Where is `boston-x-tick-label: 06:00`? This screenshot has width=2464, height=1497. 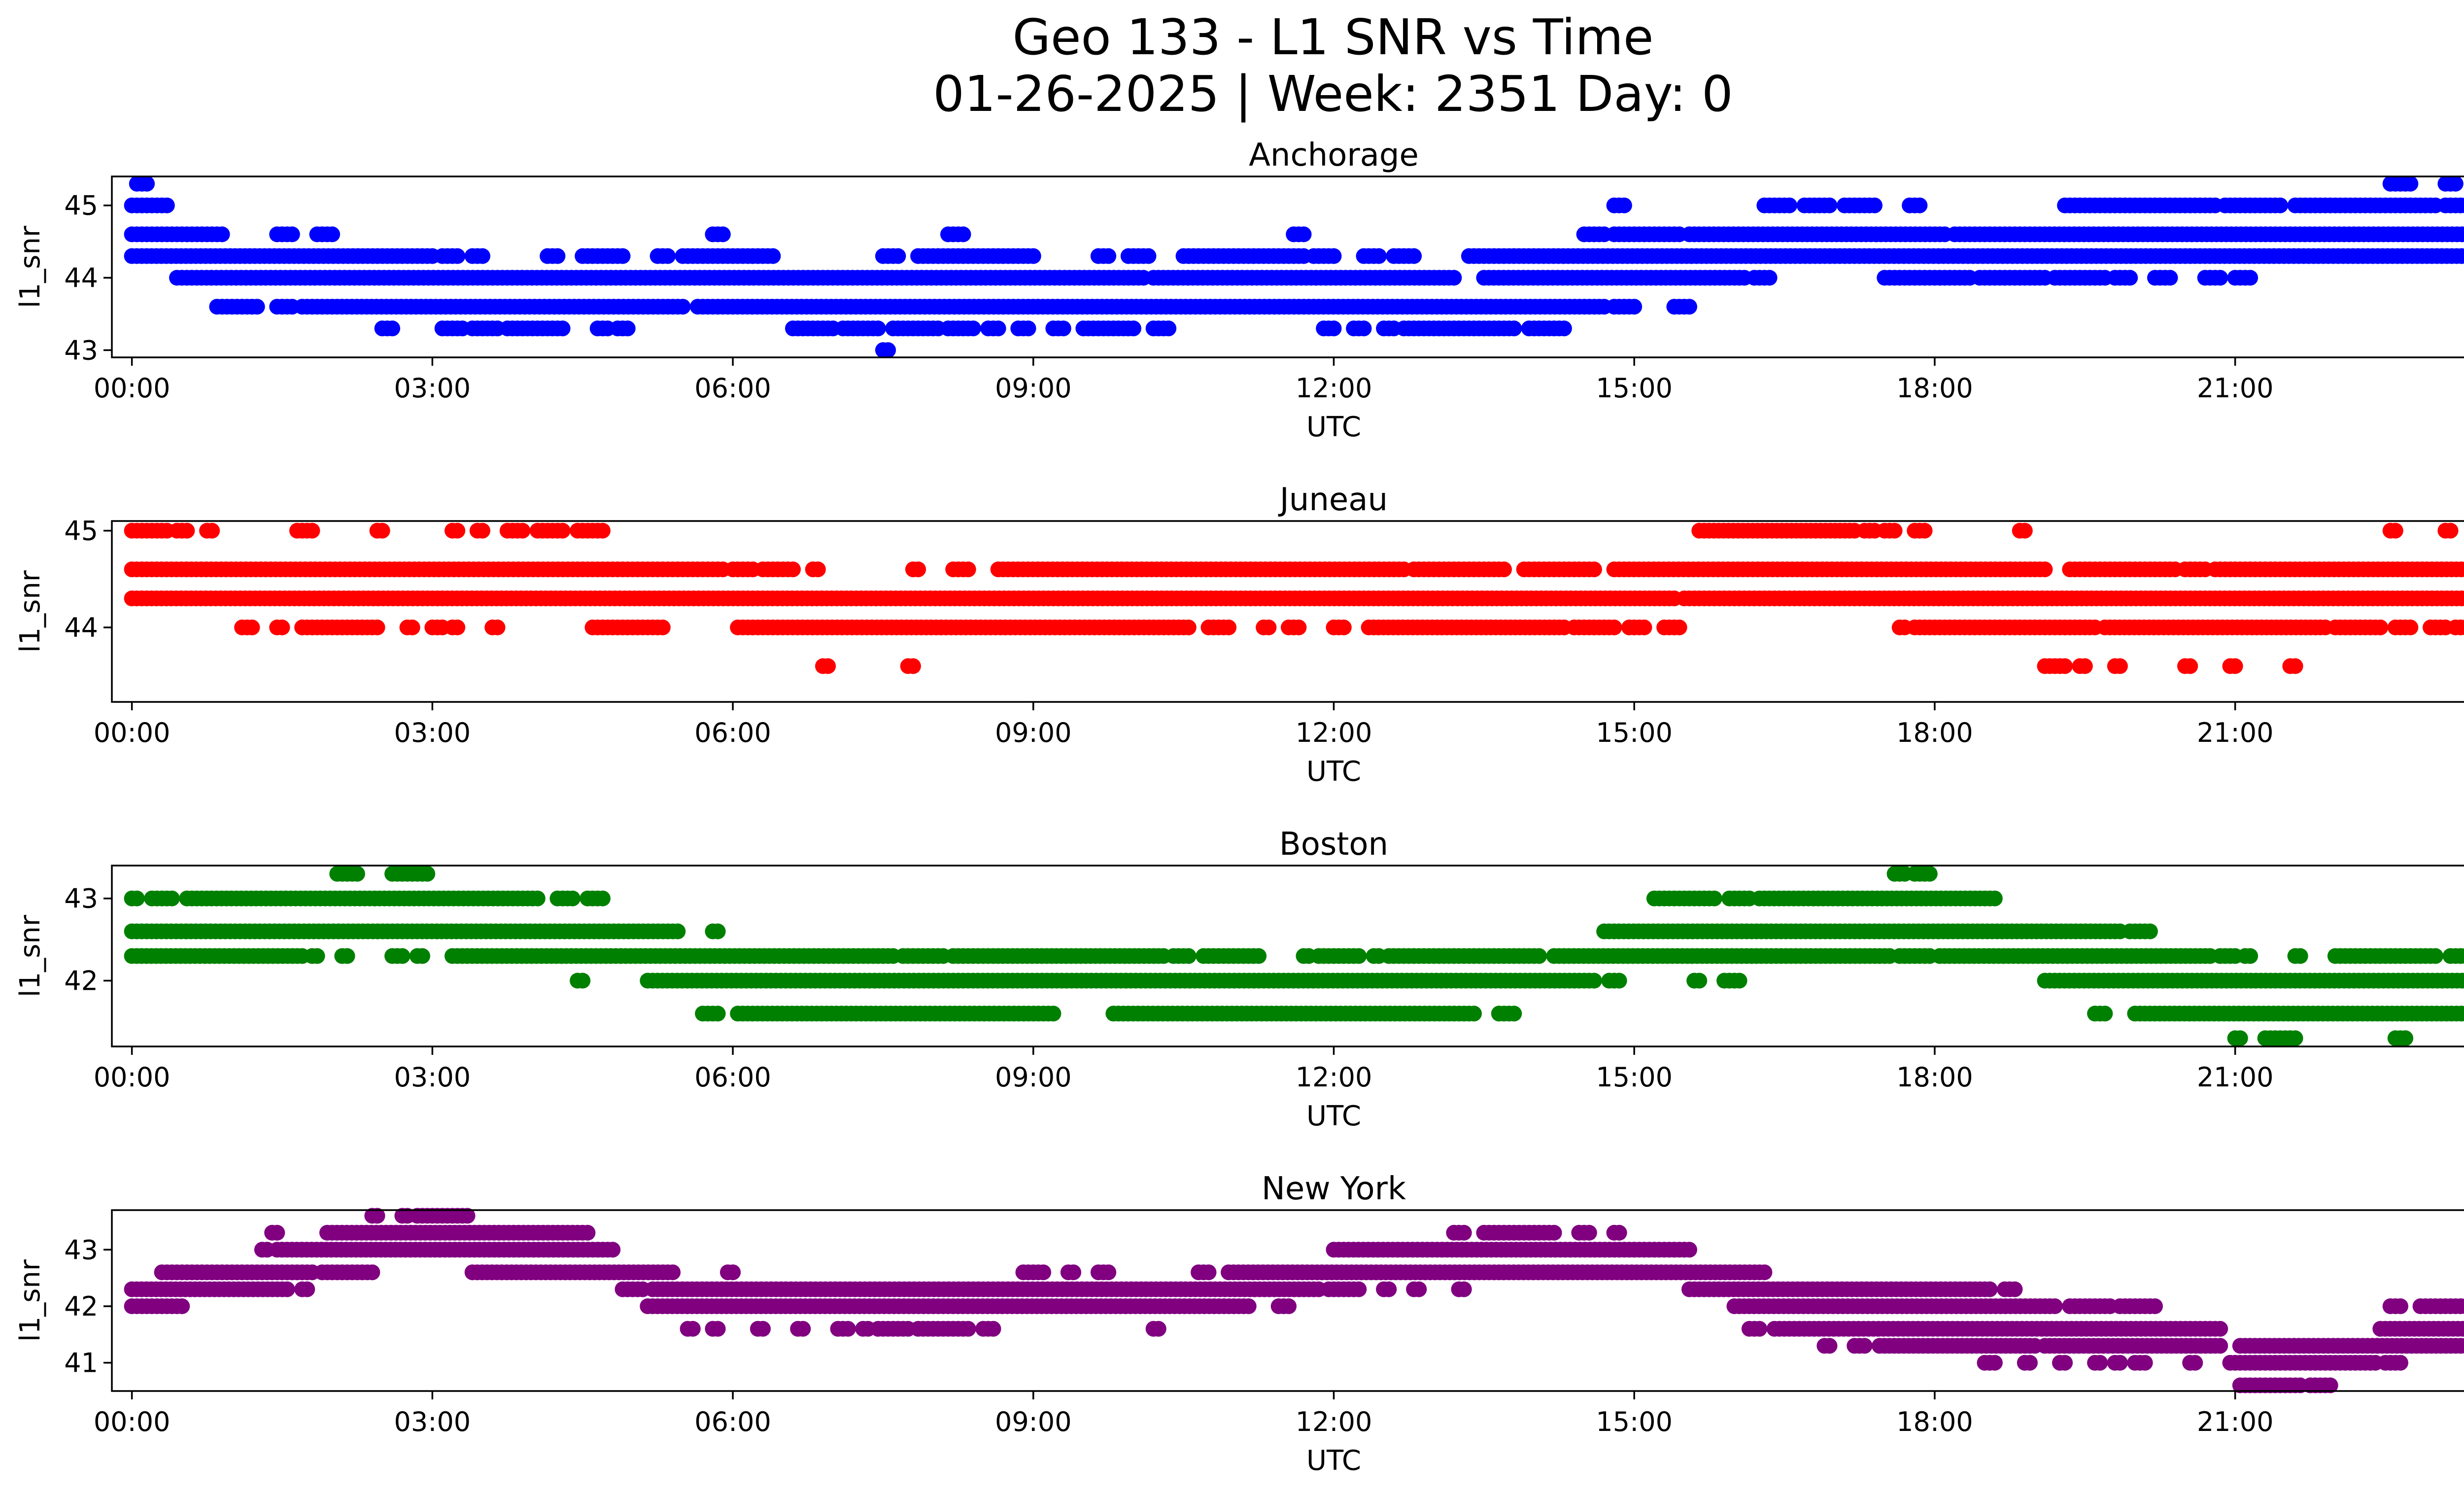 boston-x-tick-label: 06:00 is located at coordinates (732, 1077).